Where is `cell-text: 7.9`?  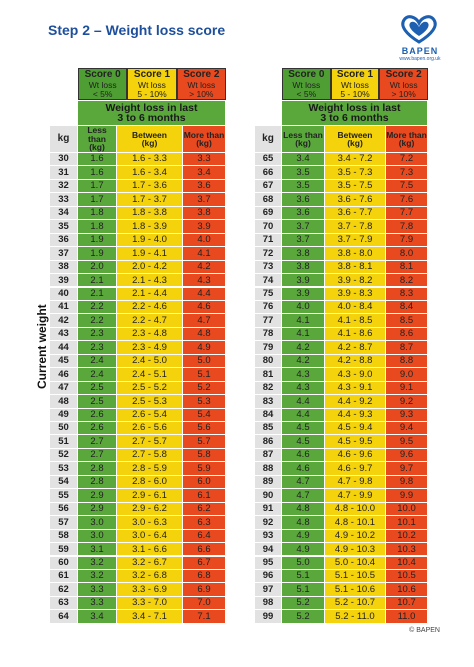 cell-text: 7.9 is located at coordinates (406, 240).